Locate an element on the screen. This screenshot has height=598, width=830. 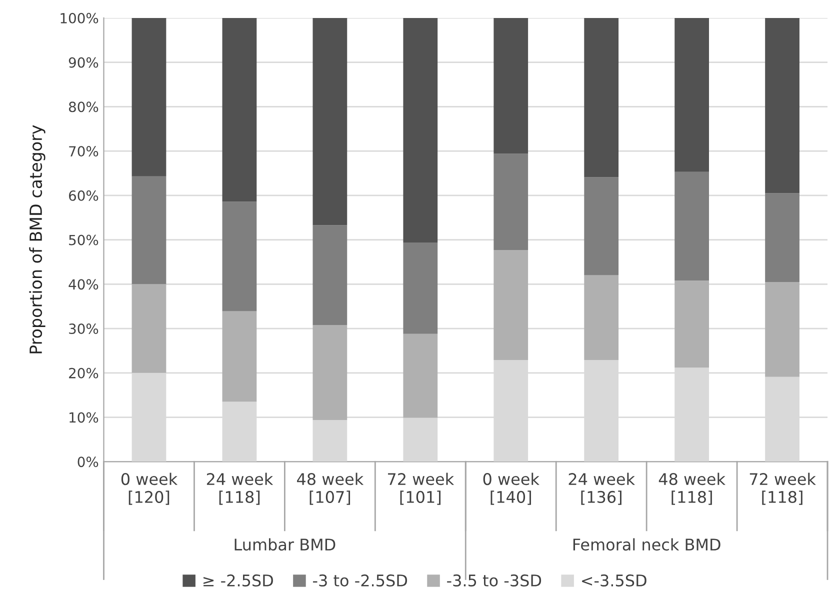
y-tick-label: 10% is located at coordinates (84, 417).